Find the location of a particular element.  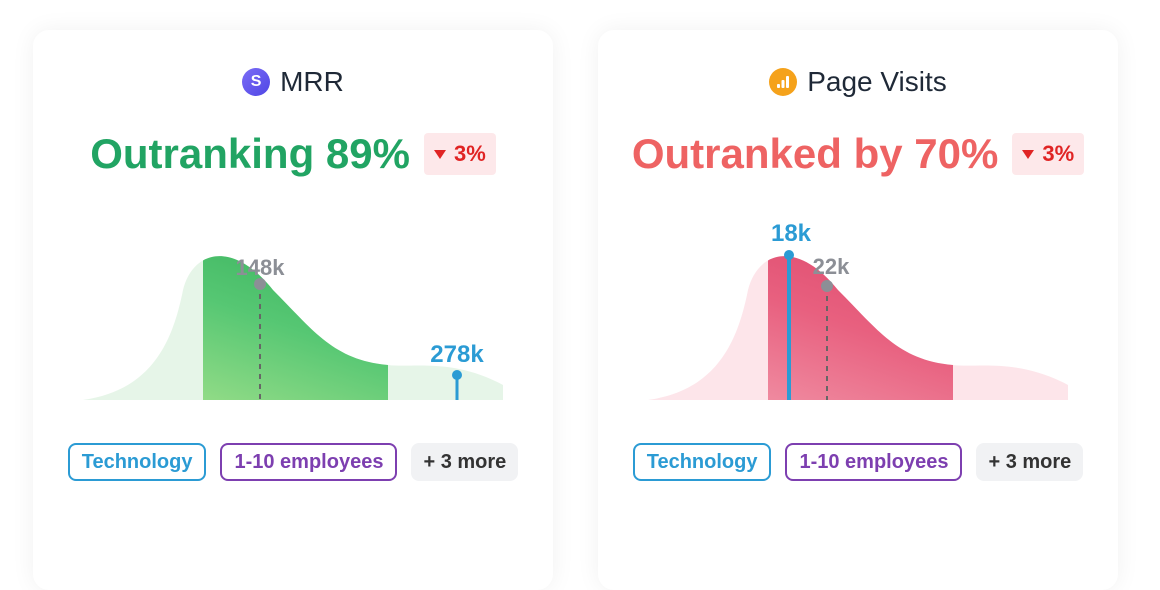

distribution-chart: 148k 278k is located at coordinates (293, 327).